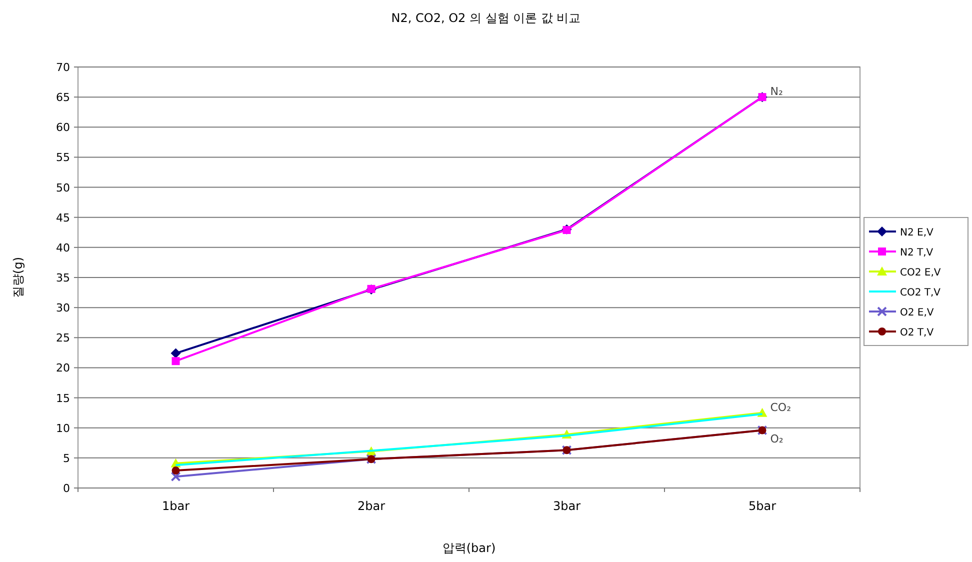  What do you see at coordinates (18, 277) in the screenshot?
I see `y-axis-title: 질량(g)` at bounding box center [18, 277].